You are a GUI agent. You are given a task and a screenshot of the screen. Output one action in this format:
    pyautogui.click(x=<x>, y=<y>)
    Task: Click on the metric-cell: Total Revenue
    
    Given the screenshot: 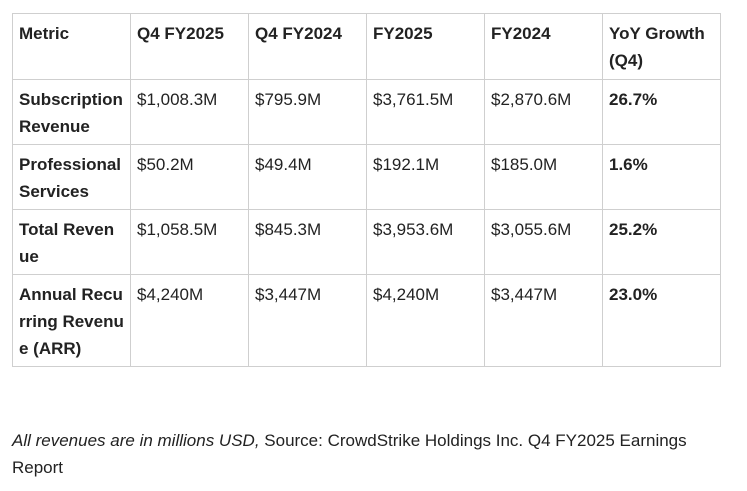 What is the action you would take?
    pyautogui.click(x=71, y=242)
    